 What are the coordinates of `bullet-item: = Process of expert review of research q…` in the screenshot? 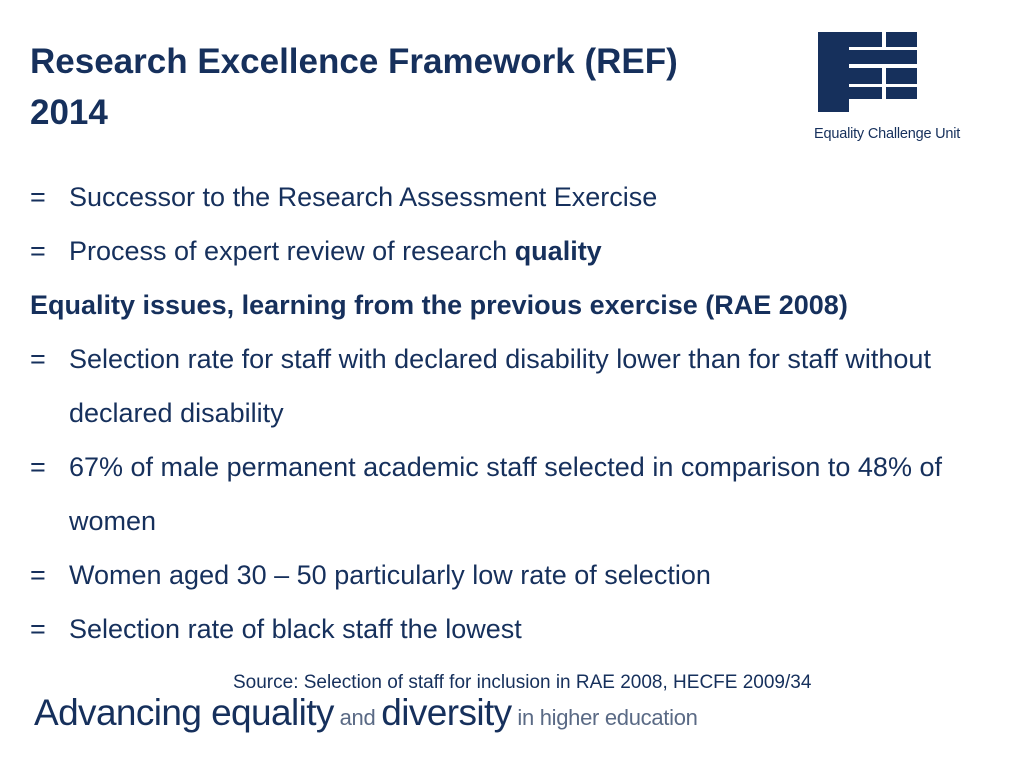 It's located at (510, 251).